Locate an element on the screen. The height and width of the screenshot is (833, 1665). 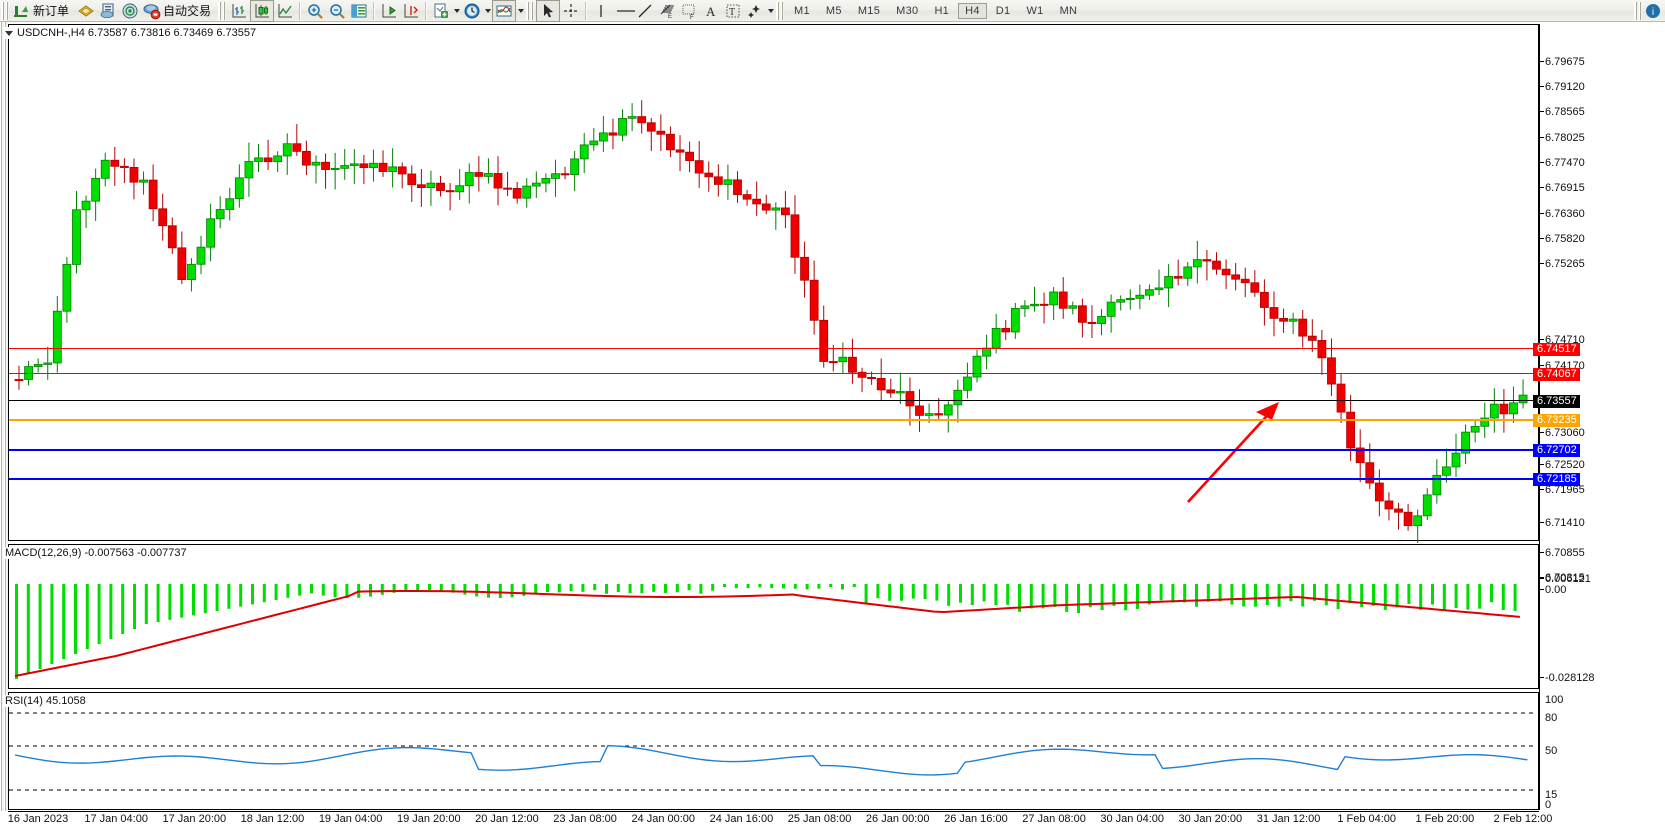
auto-scroll-button is located at coordinates (411, 11).